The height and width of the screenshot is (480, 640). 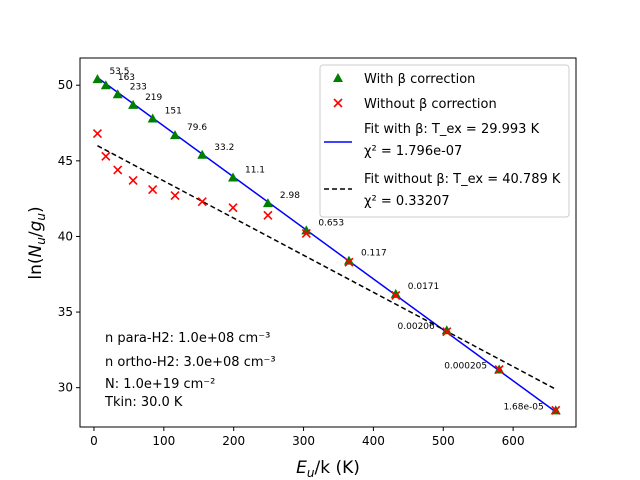 What do you see at coordinates (373, 441) in the screenshot?
I see `x-tick-label: 400` at bounding box center [373, 441].